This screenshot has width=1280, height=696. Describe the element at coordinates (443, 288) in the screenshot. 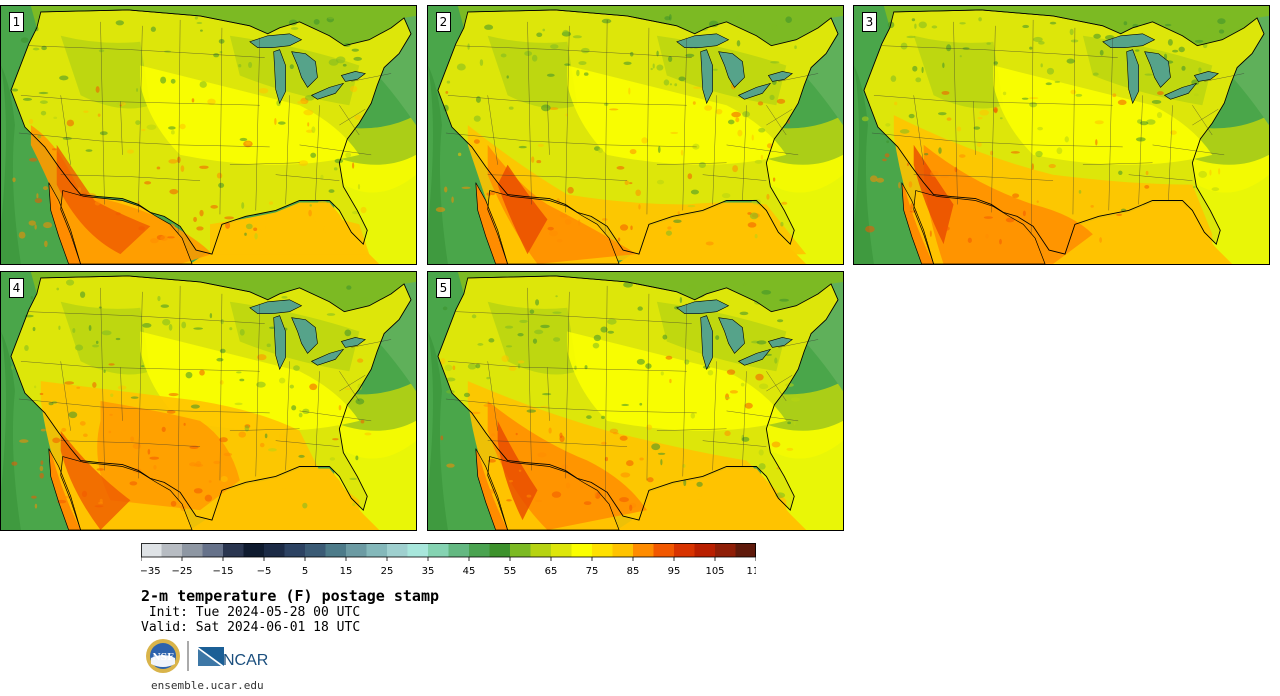

I see `panel-number: 5` at that location.